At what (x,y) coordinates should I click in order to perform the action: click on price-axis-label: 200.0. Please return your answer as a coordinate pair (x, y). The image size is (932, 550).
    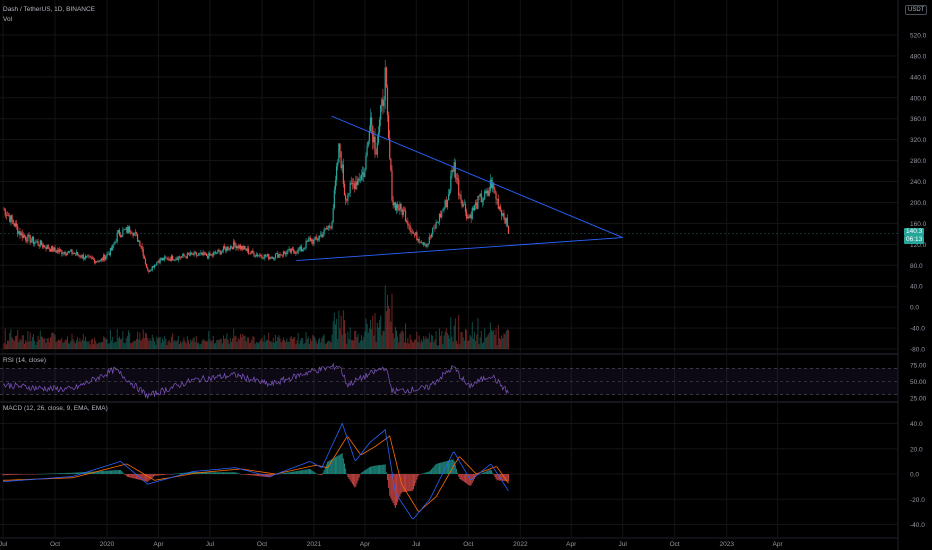
    Looking at the image, I should click on (918, 203).